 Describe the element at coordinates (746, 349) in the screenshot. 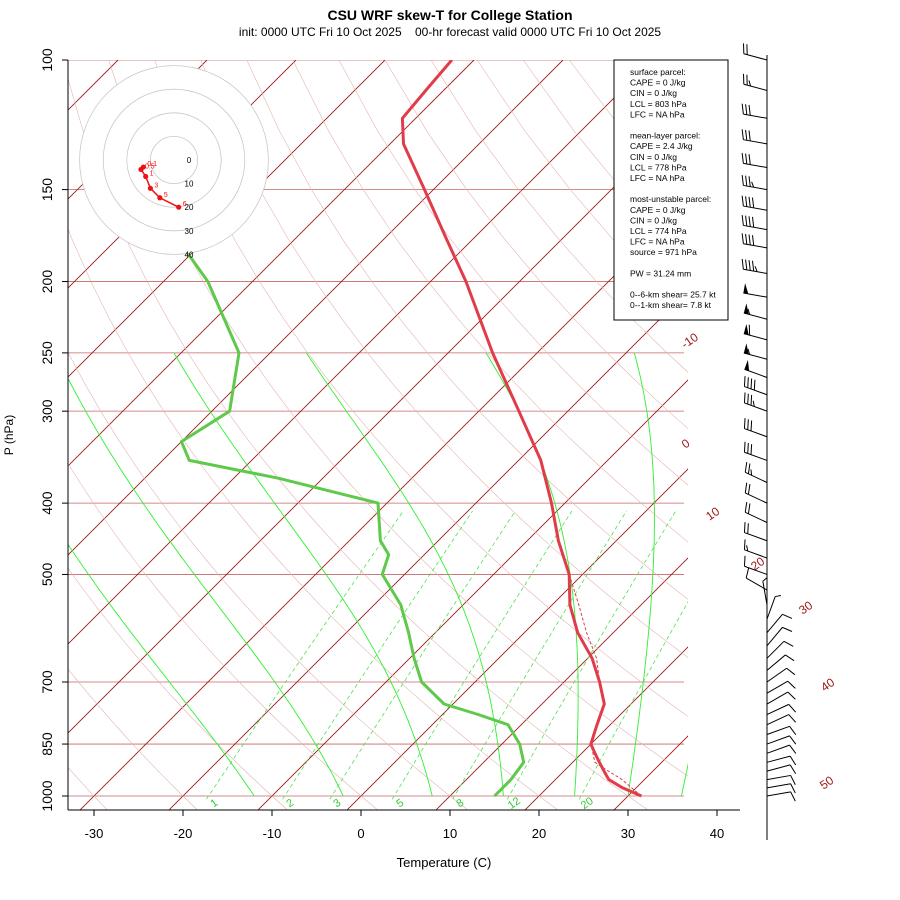

I see `wind-barb-pennant` at that location.